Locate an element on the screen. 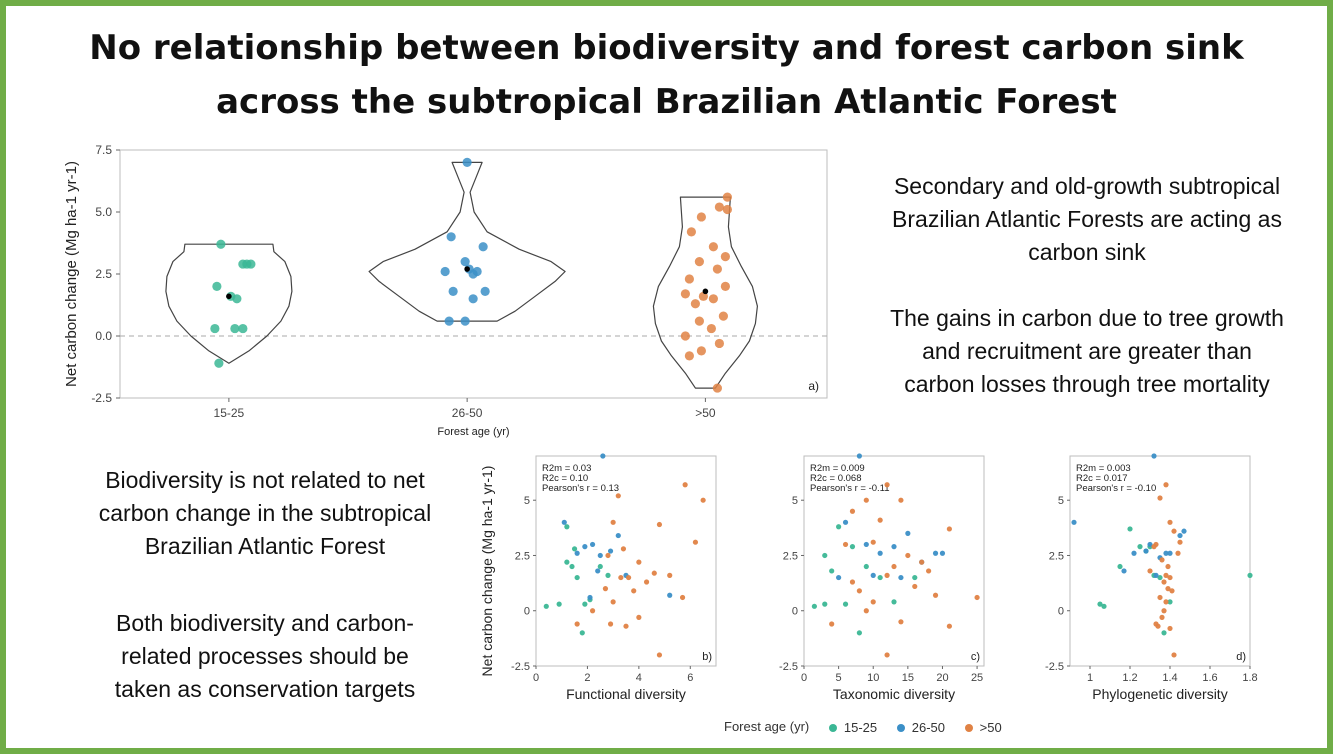 The image size is (1333, 754). x-tick-label: 1.6 is located at coordinates (1209, 678).